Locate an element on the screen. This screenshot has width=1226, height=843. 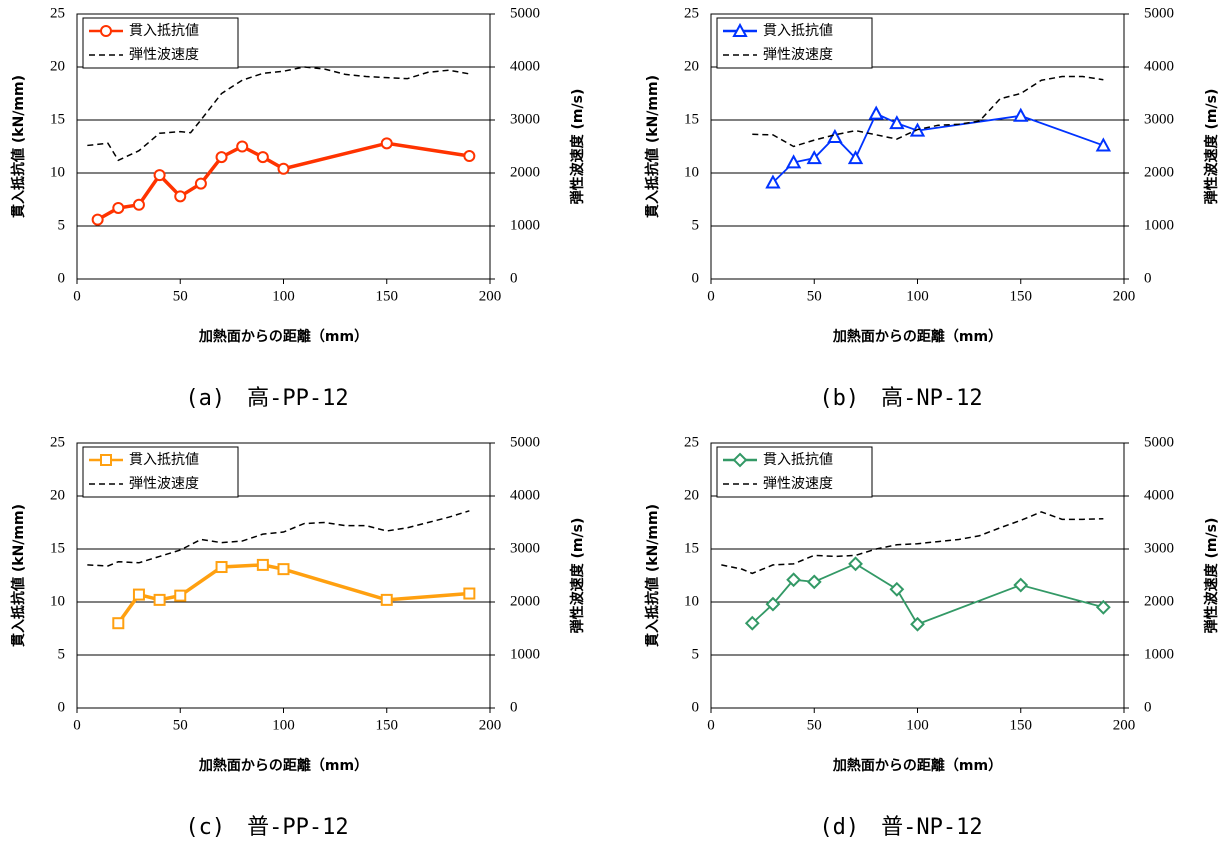
caption: (b) 高-NP-12 is located at coordinates (900, 398).